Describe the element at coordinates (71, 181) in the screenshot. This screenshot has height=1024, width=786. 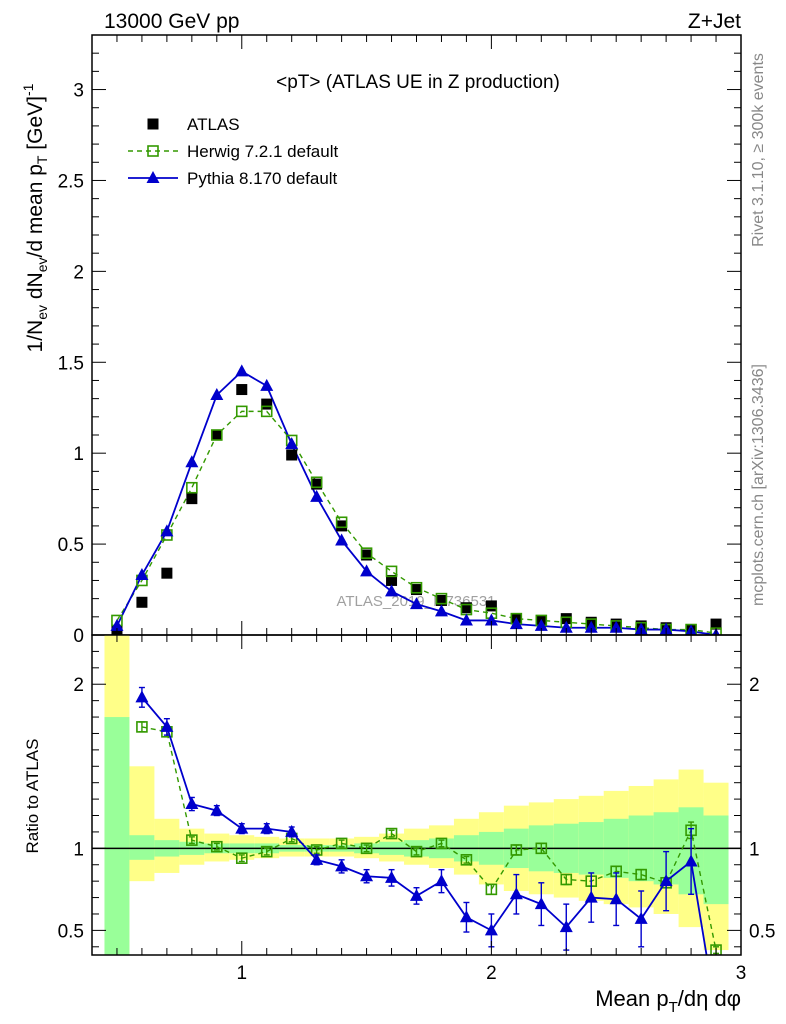
I see `top-ytick-label-5: 2.5` at that location.